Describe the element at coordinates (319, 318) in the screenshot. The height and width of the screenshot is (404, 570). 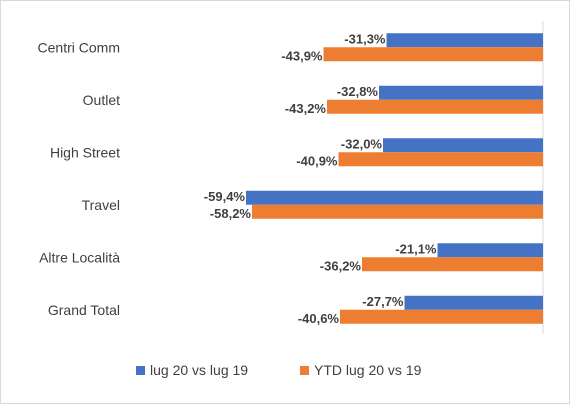
I see `data-label: -40,6%` at that location.